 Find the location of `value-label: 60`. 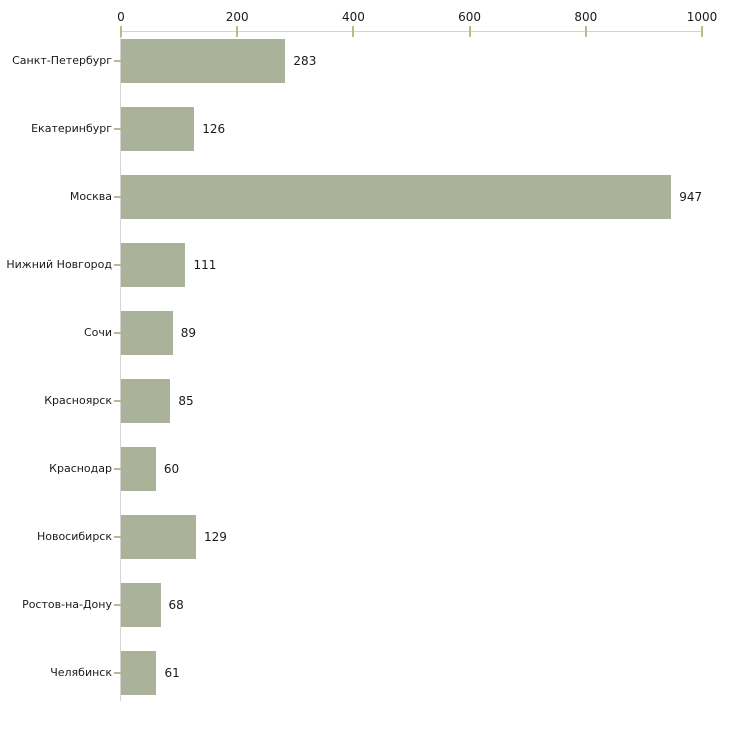

value-label: 60 is located at coordinates (171, 469).